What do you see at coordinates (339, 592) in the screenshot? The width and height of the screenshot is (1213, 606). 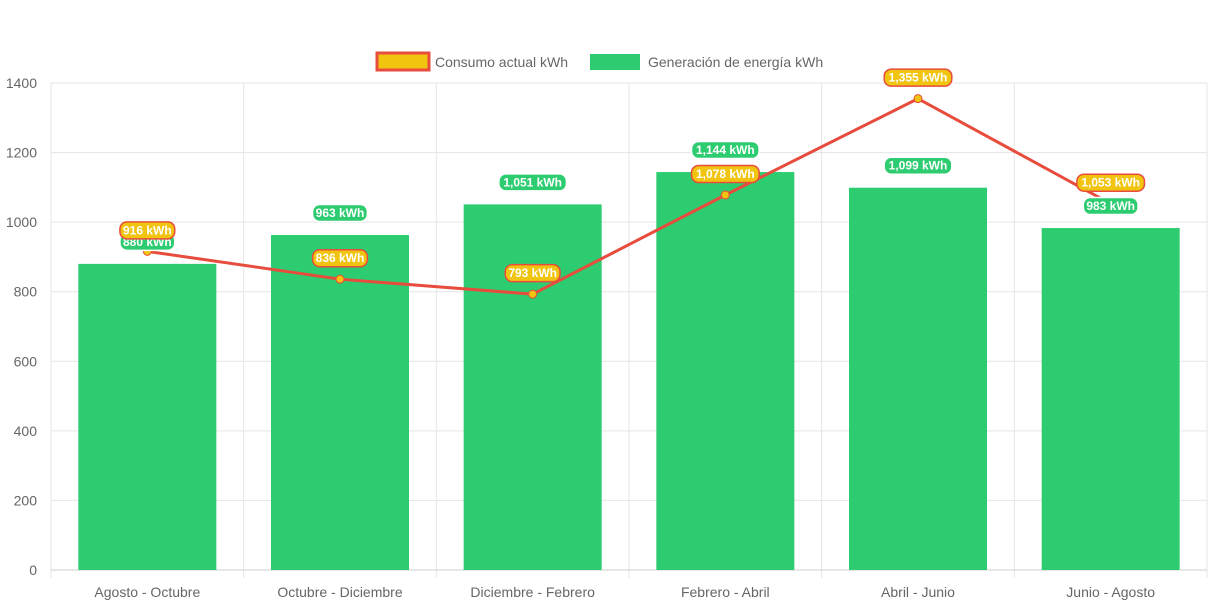 I see `x-tick-label: Octubre - Diciembre` at bounding box center [339, 592].